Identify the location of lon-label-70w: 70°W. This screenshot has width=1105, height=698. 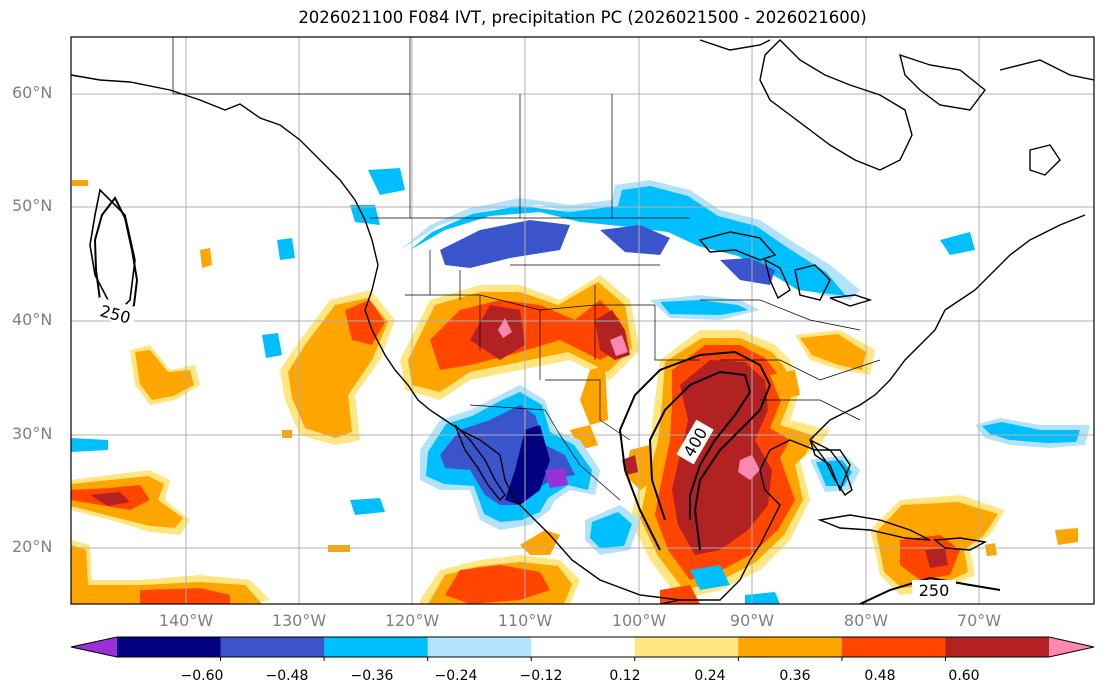
(979, 620).